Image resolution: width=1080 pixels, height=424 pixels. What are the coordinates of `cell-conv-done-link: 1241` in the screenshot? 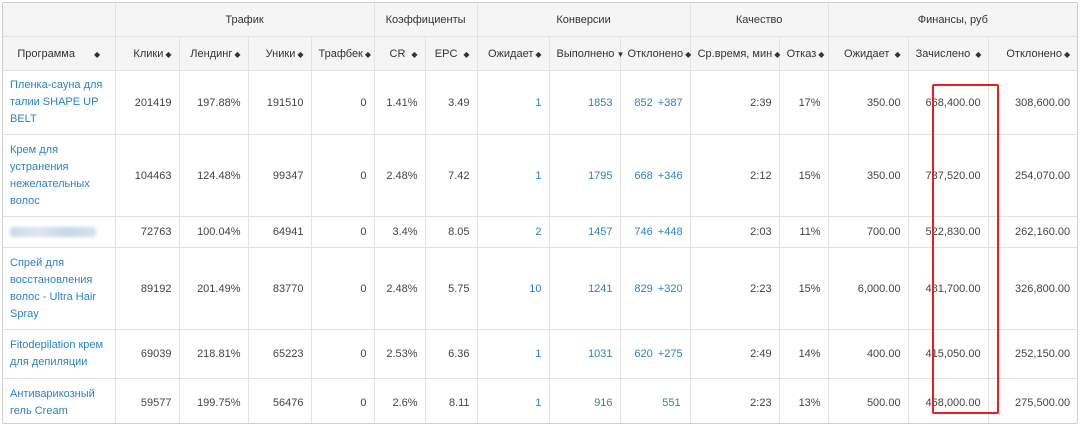 It's located at (585, 288).